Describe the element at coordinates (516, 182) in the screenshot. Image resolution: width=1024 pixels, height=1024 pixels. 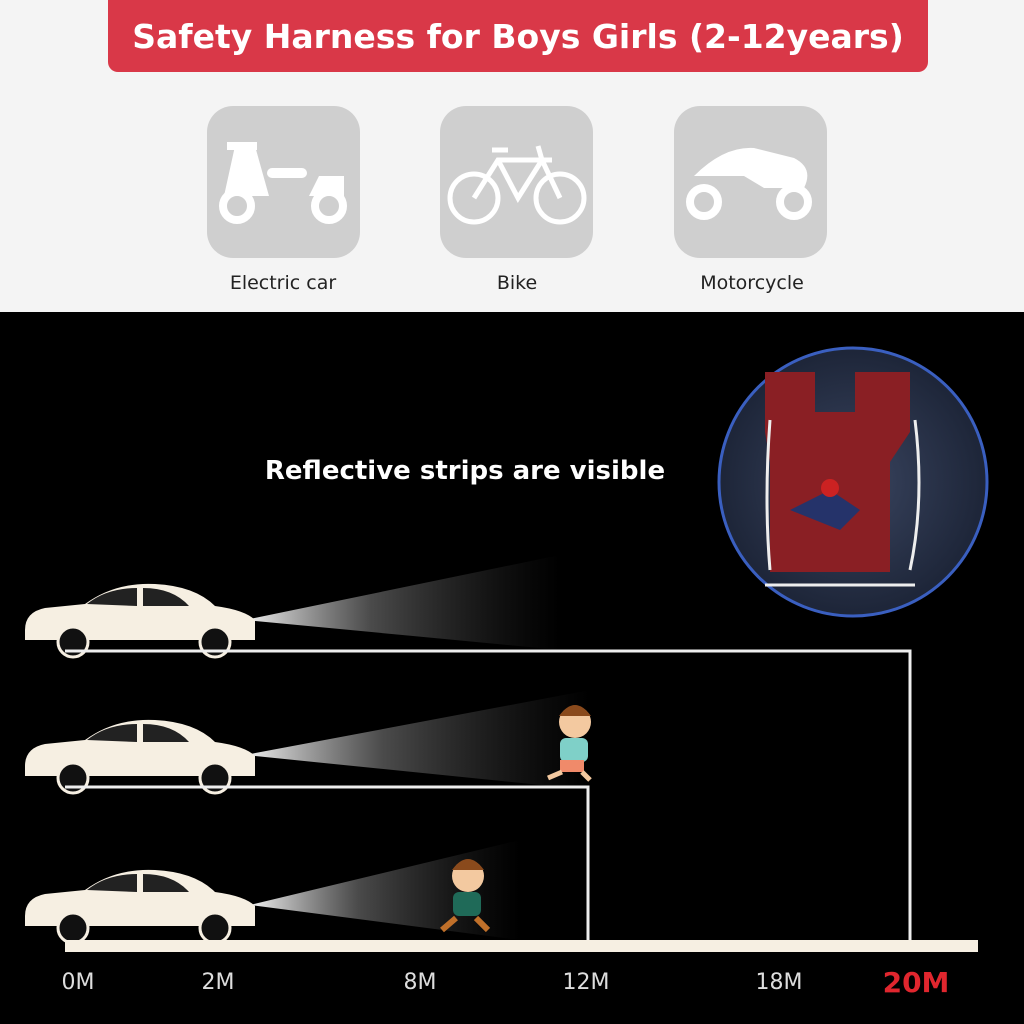
I see `bicycle-icon` at that location.